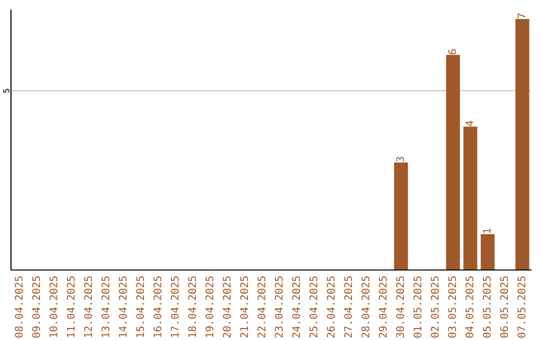  I want to click on x-tick-label: 30.04.2025, so click(400, 307).